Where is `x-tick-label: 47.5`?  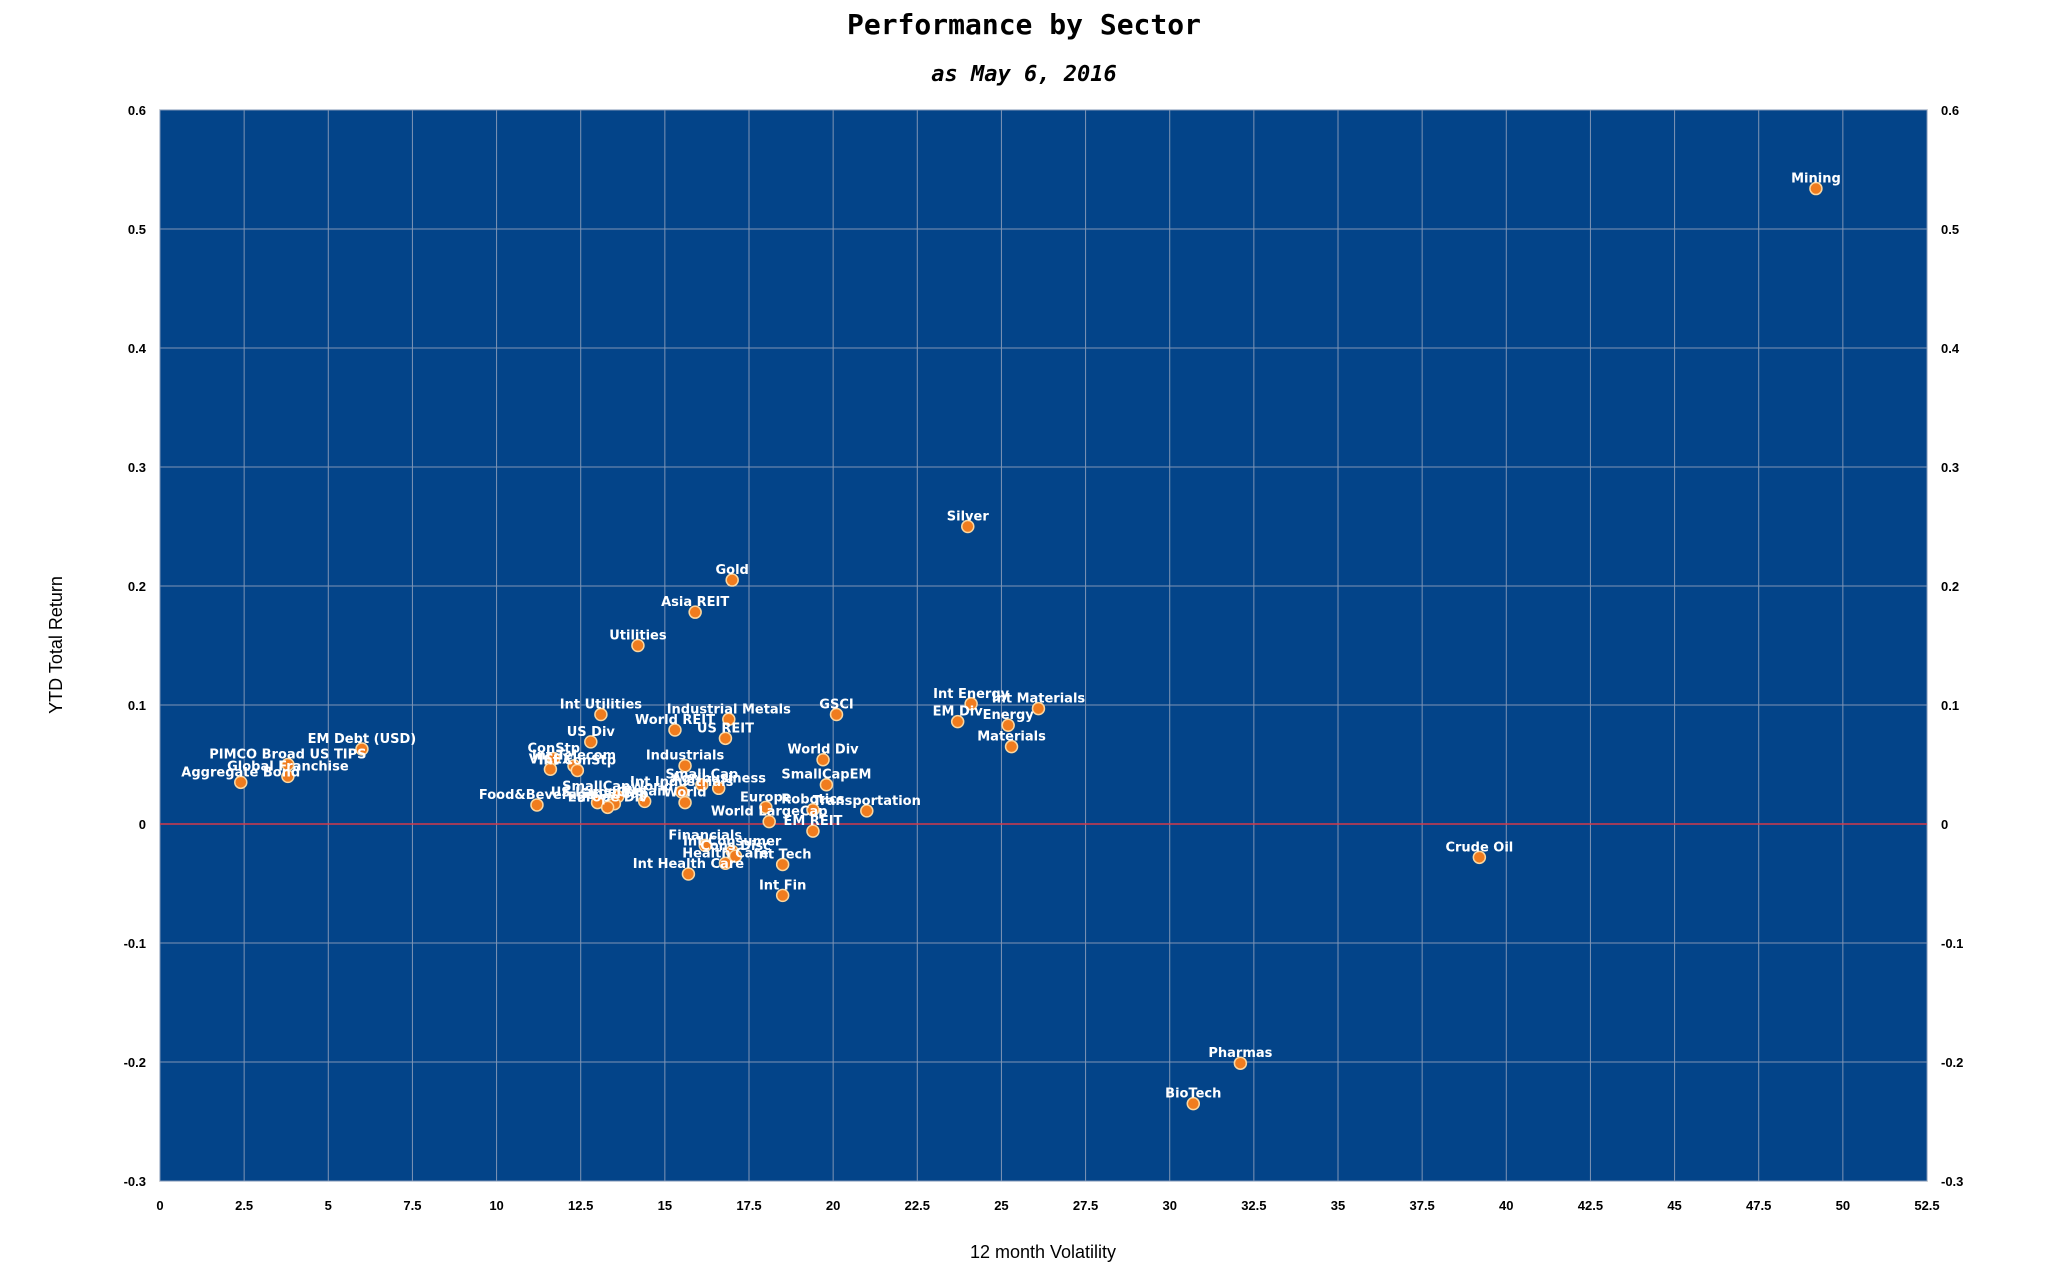
x-tick-label: 47.5 is located at coordinates (1758, 1205).